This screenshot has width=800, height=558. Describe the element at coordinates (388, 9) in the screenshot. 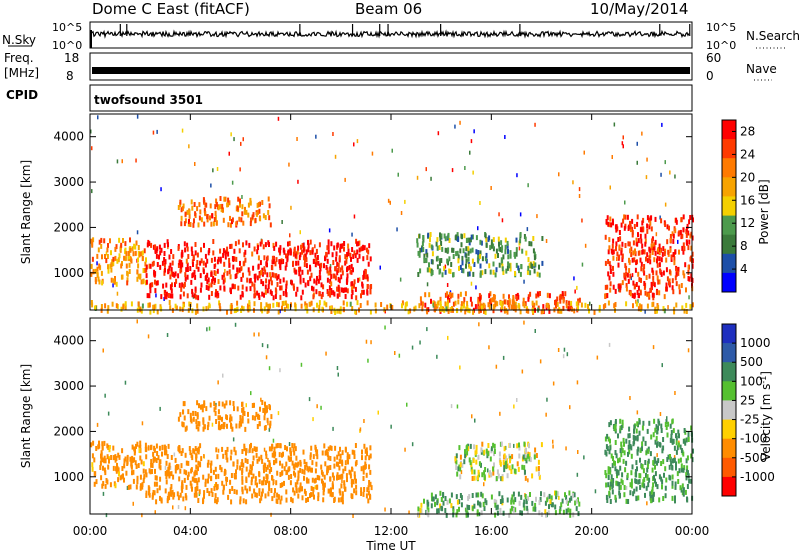

I see `beam-label: Beam 06` at that location.